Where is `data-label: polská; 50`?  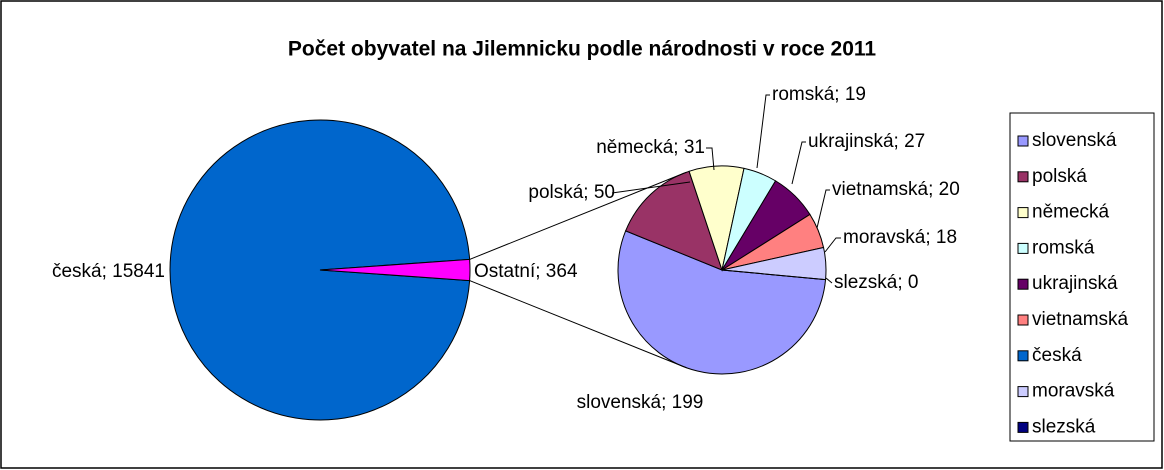 data-label: polská; 50 is located at coordinates (571, 192).